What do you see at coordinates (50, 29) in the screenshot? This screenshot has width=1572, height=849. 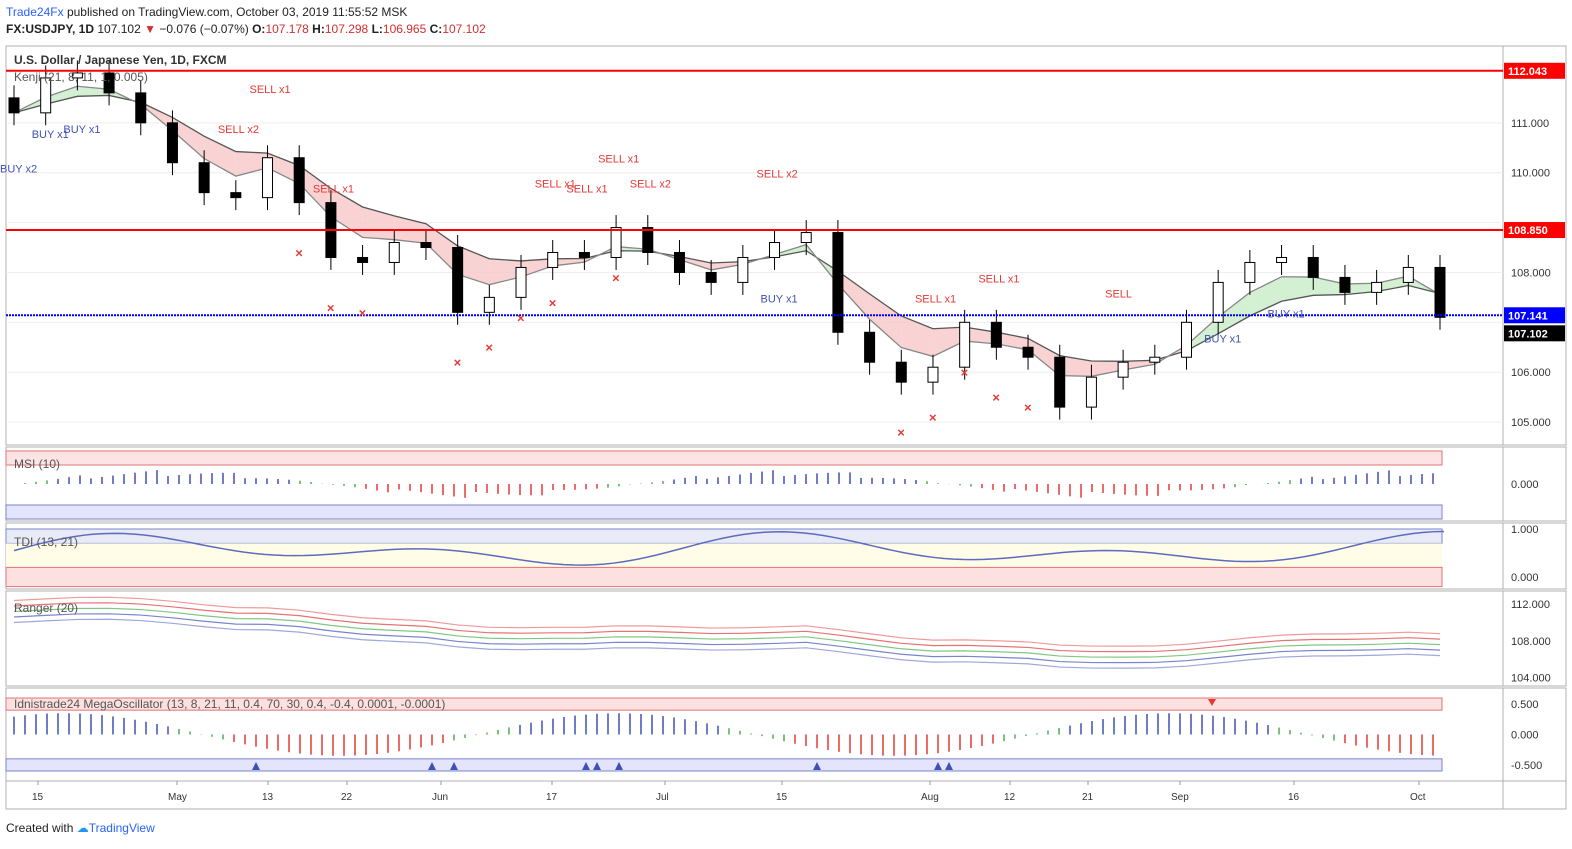 I see `symbol-label: FX:USDJPY, 1D` at bounding box center [50, 29].